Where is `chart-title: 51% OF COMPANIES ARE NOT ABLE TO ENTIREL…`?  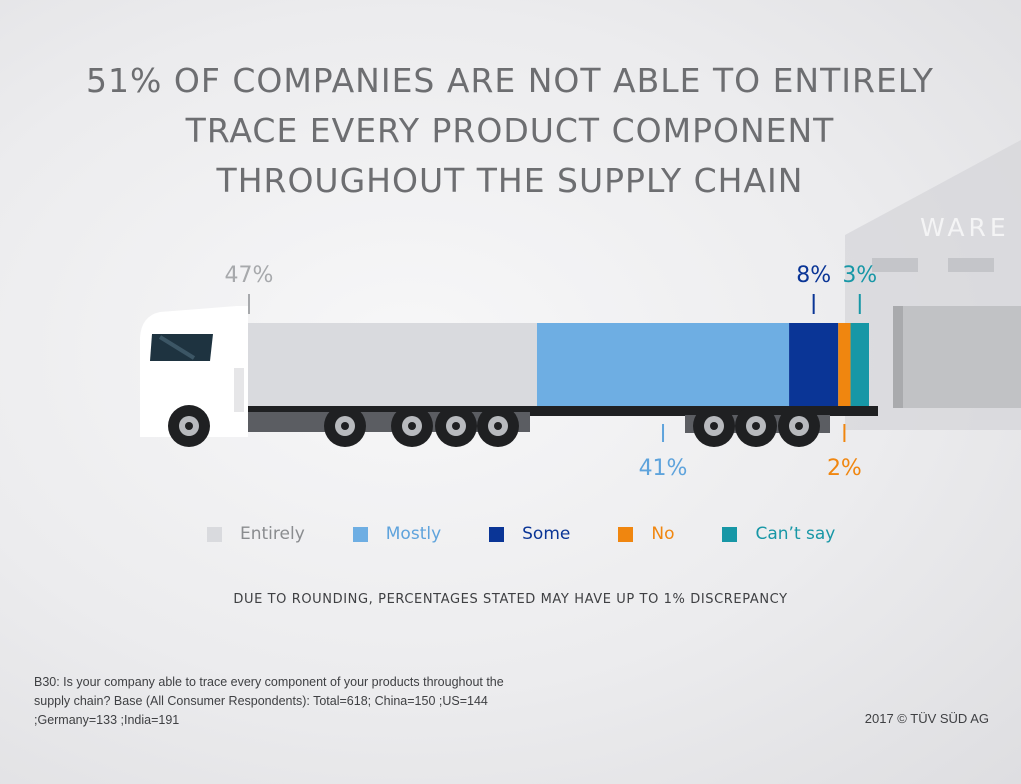 chart-title: 51% OF COMPANIES ARE NOT ABLE TO ENTIREL… is located at coordinates (510, 130).